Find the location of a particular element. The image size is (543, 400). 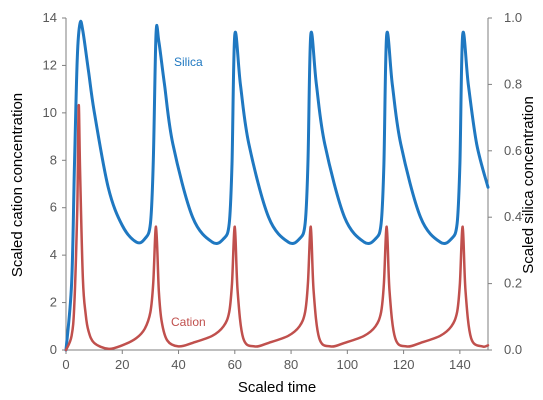

x-axis-title: Scaled time is located at coordinates (277, 387).